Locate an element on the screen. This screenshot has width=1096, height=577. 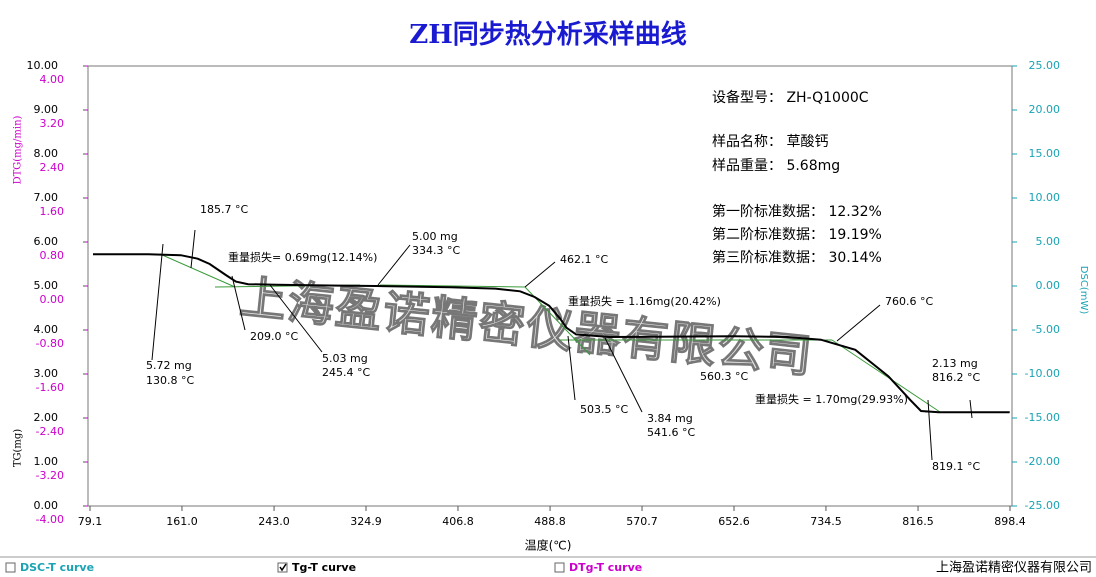
y2-tick-label: -15.00 is located at coordinates (1042, 417).